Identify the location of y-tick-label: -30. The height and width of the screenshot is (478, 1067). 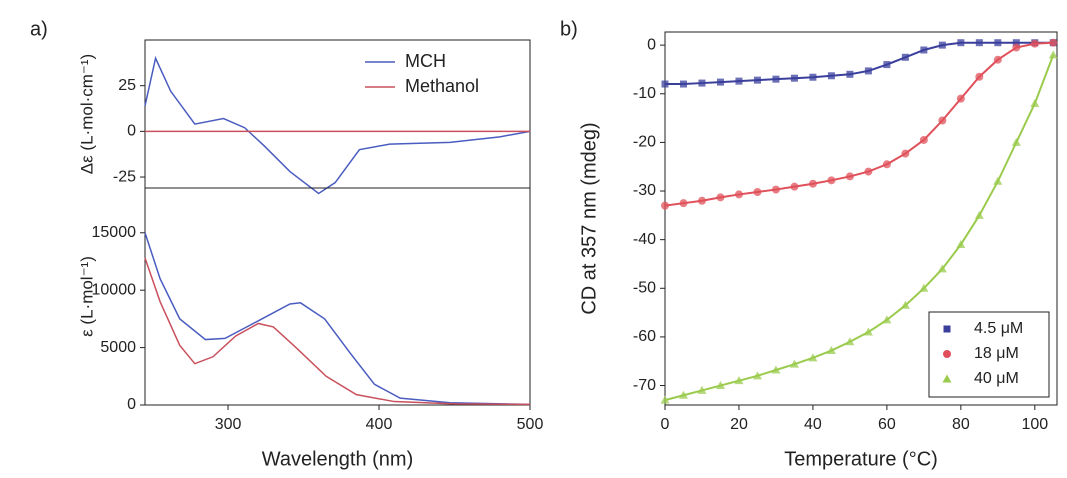
(644, 190).